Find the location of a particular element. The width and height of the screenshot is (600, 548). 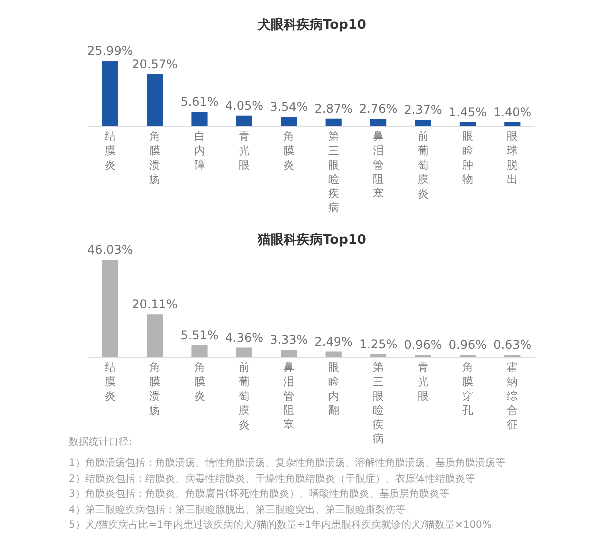

text: 4）第三眼睑疾病包括：第三眼睑腺脱出、第三眼睑突出、第三眼睑撕裂伤等 is located at coordinates (237, 510).